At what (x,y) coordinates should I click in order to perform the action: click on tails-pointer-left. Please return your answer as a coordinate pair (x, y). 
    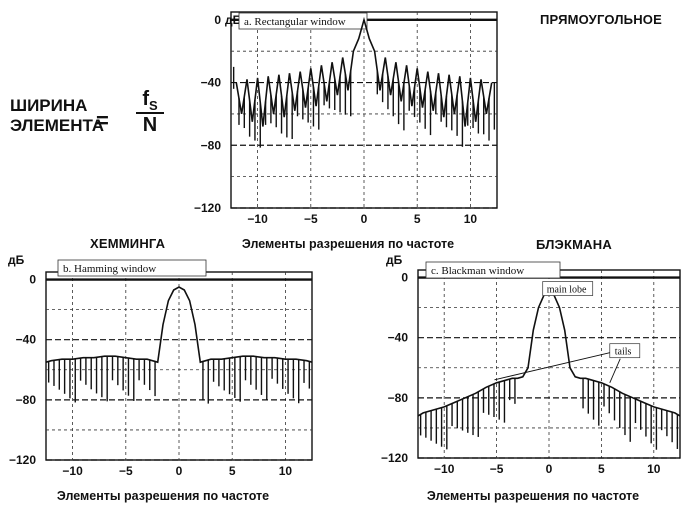
    Looking at the image, I should click on (552, 366).